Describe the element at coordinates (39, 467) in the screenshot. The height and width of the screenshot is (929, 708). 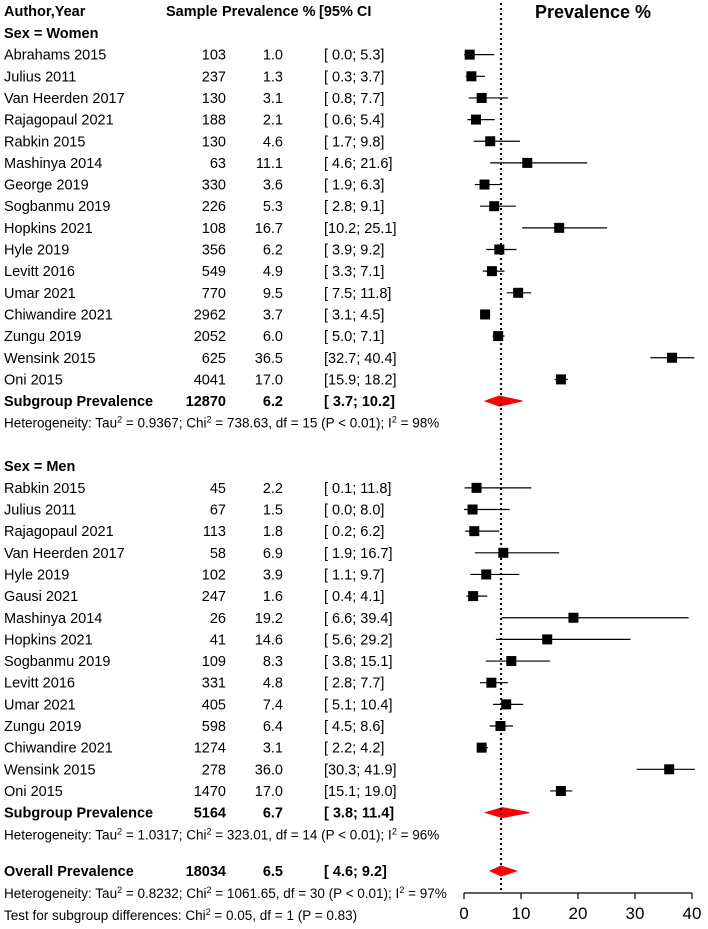
I see `group-label: Sex = Men` at that location.